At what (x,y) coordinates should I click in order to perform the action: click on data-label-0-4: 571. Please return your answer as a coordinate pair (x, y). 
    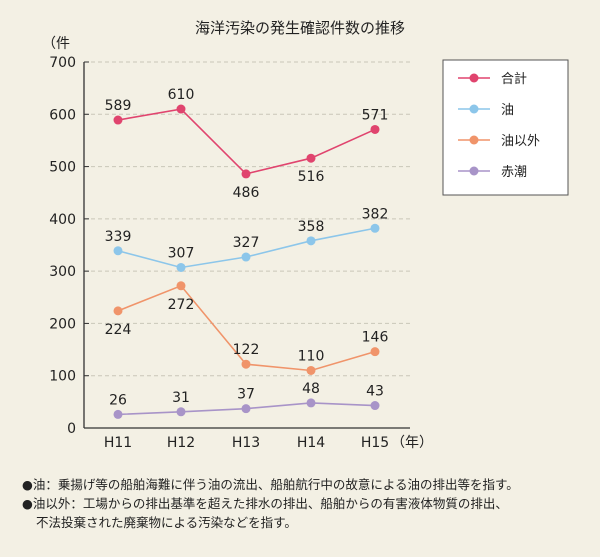
    Looking at the image, I should click on (375, 115).